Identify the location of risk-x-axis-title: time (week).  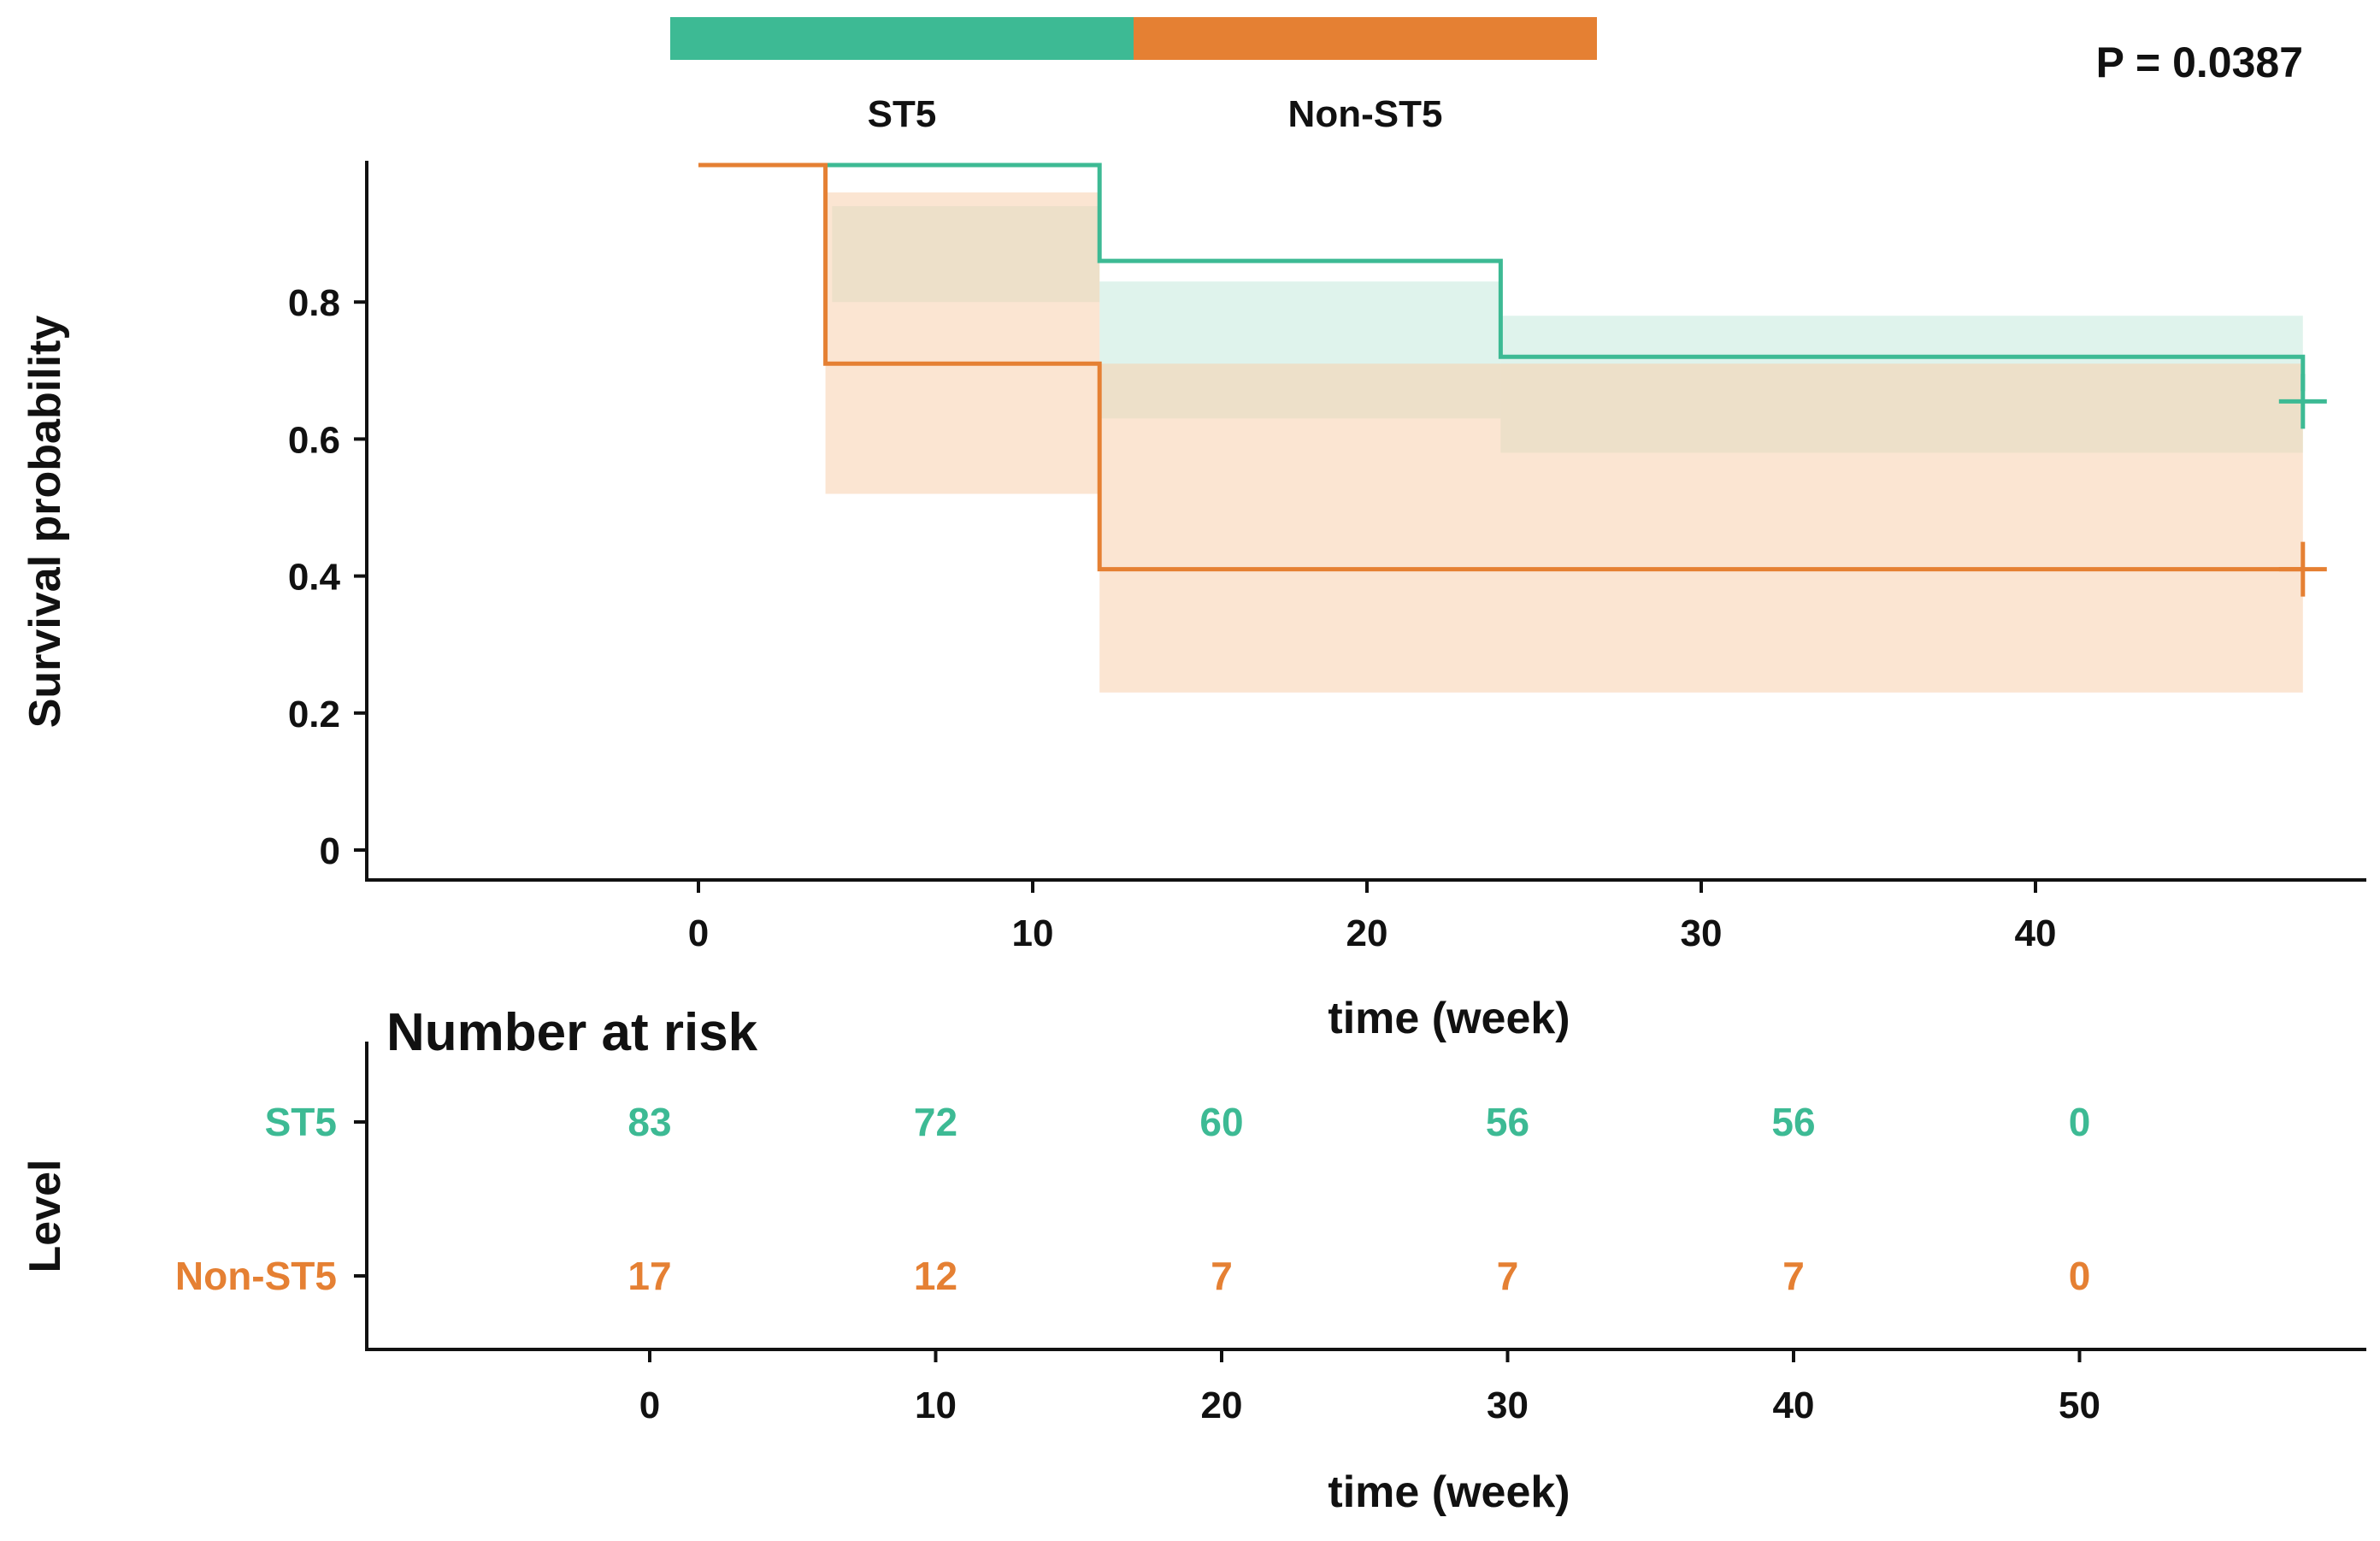
(1449, 1492).